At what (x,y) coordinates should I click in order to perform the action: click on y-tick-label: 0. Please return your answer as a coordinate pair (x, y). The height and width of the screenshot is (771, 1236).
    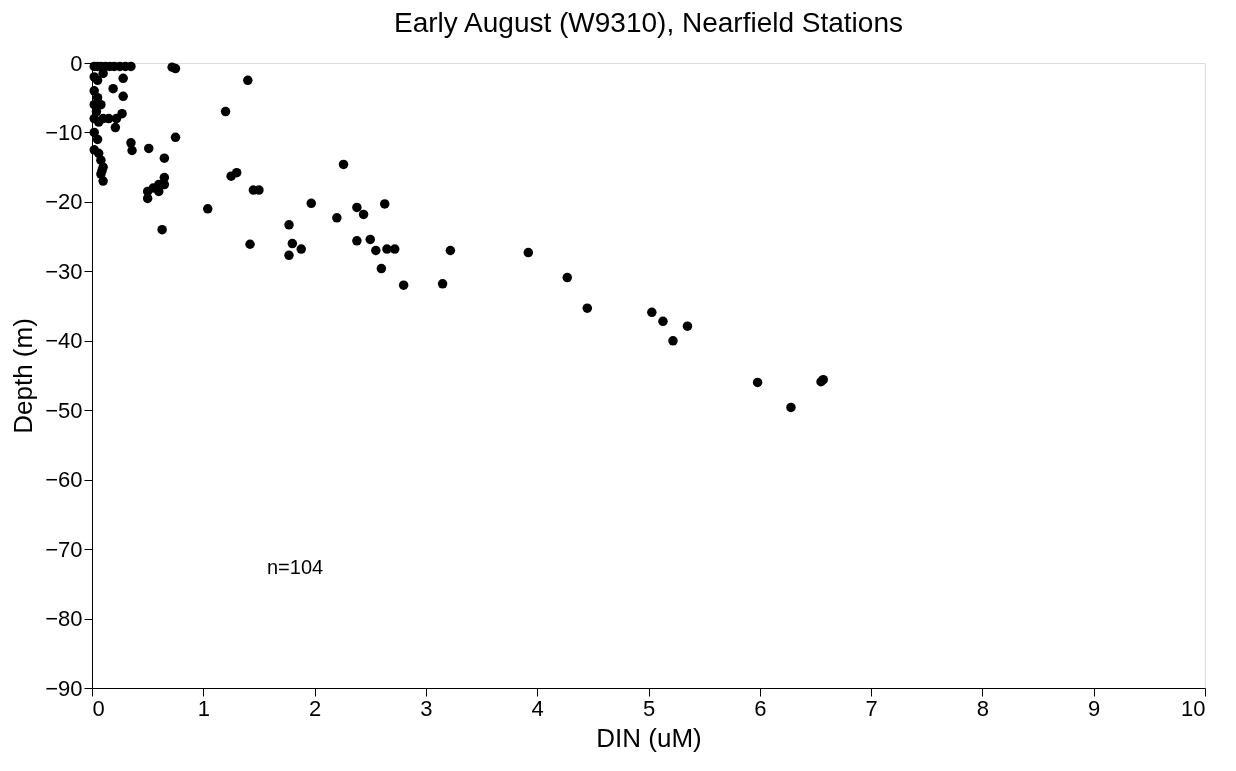
    Looking at the image, I should click on (76, 63).